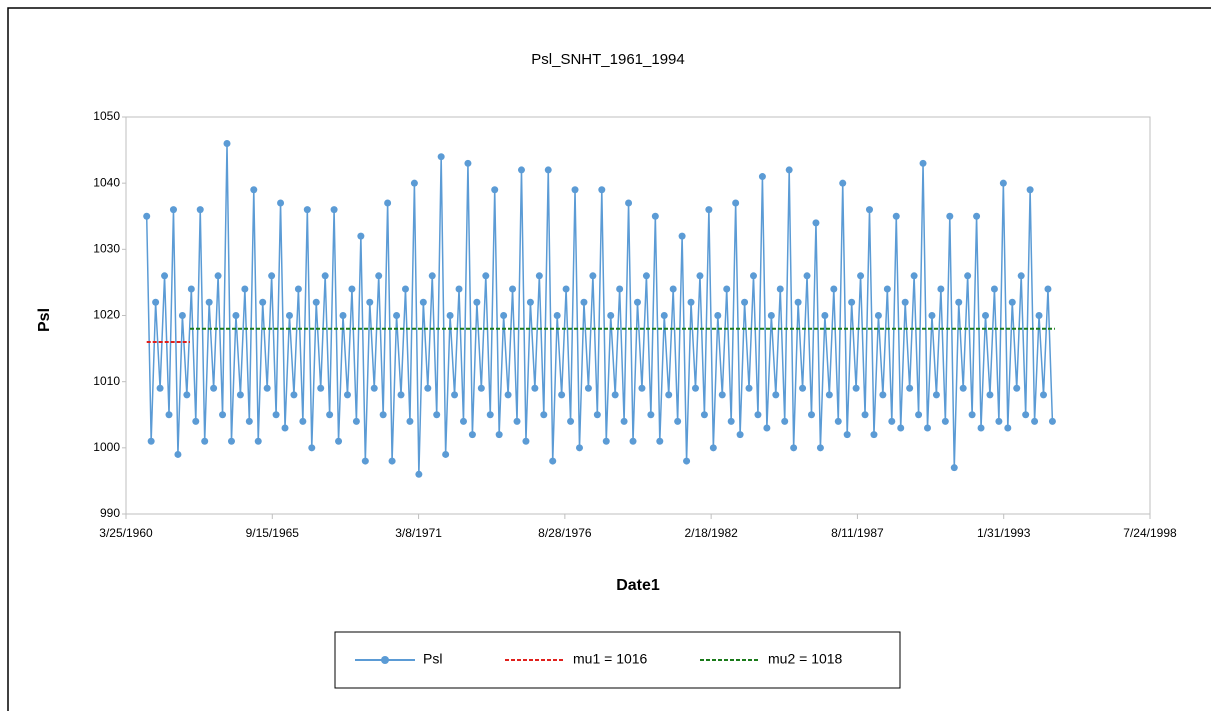 This screenshot has width=1211, height=716. I want to click on y-tick-label: 1000, so click(106, 447).